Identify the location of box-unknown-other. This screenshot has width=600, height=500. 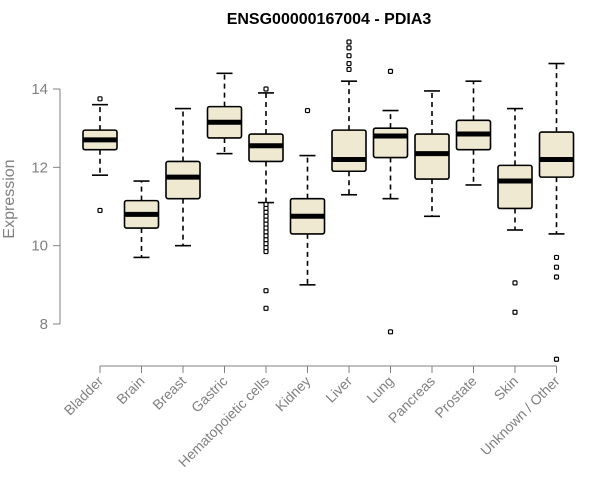
(556, 212).